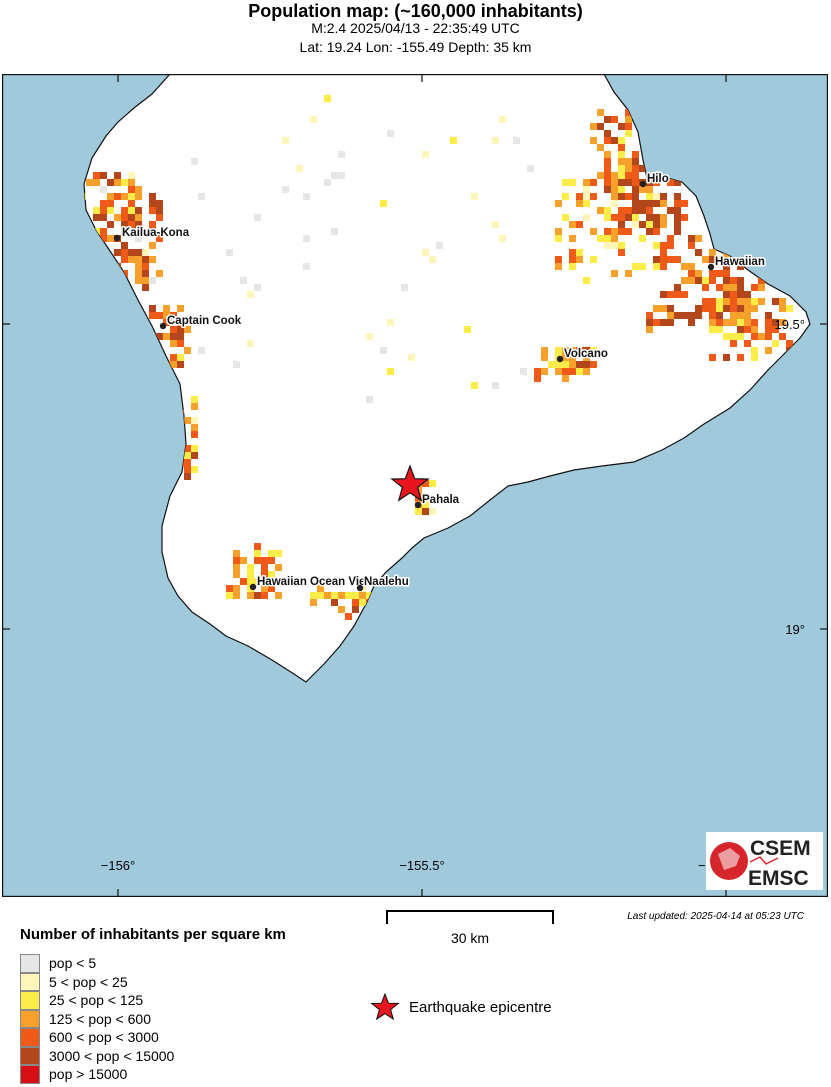  What do you see at coordinates (88, 1074) in the screenshot?
I see `legend-label: pop > 15000` at bounding box center [88, 1074].